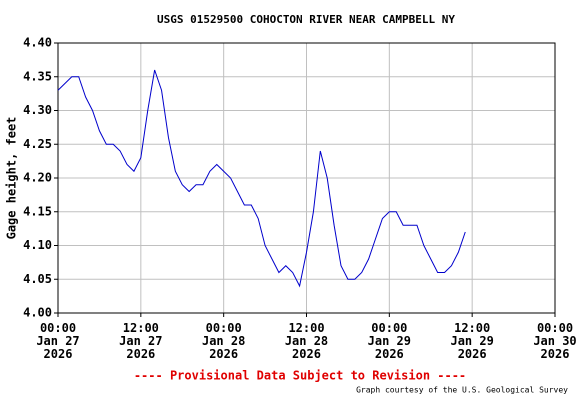 The image size is (576, 400). What do you see at coordinates (37, 144) in the screenshot?
I see `y-tick-label: 4.25` at bounding box center [37, 144].